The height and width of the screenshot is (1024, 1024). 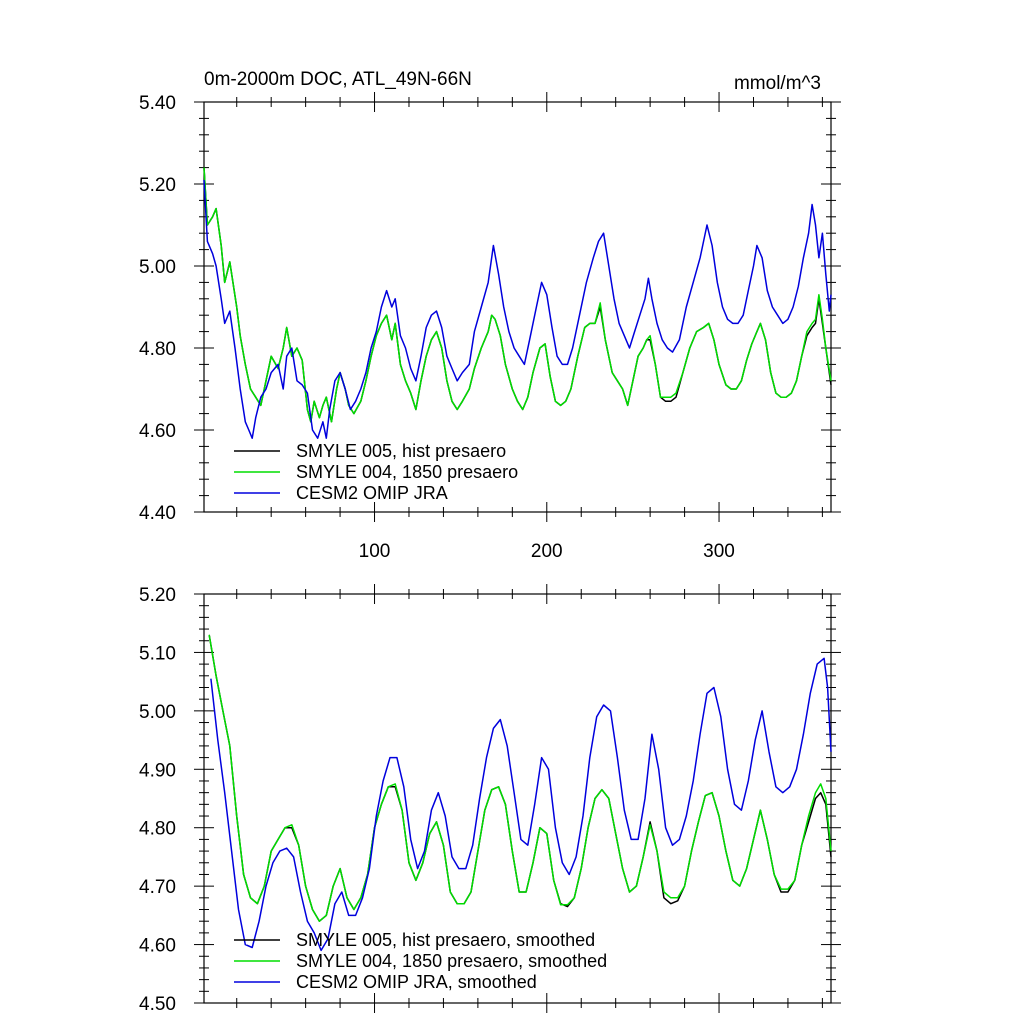 What do you see at coordinates (547, 551) in the screenshot?
I see `top-x-tick-label: 200` at bounding box center [547, 551].